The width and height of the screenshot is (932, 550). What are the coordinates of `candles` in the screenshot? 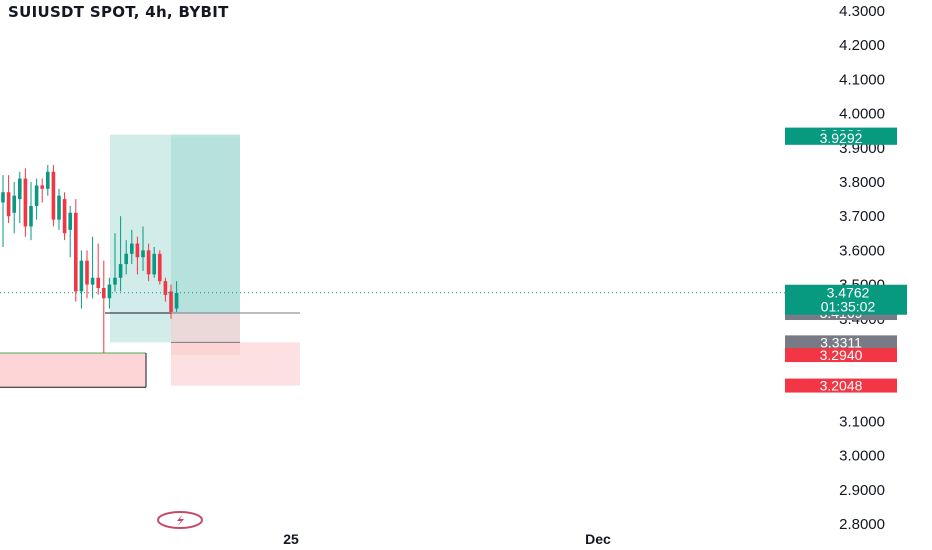 It's located at (90, 258).